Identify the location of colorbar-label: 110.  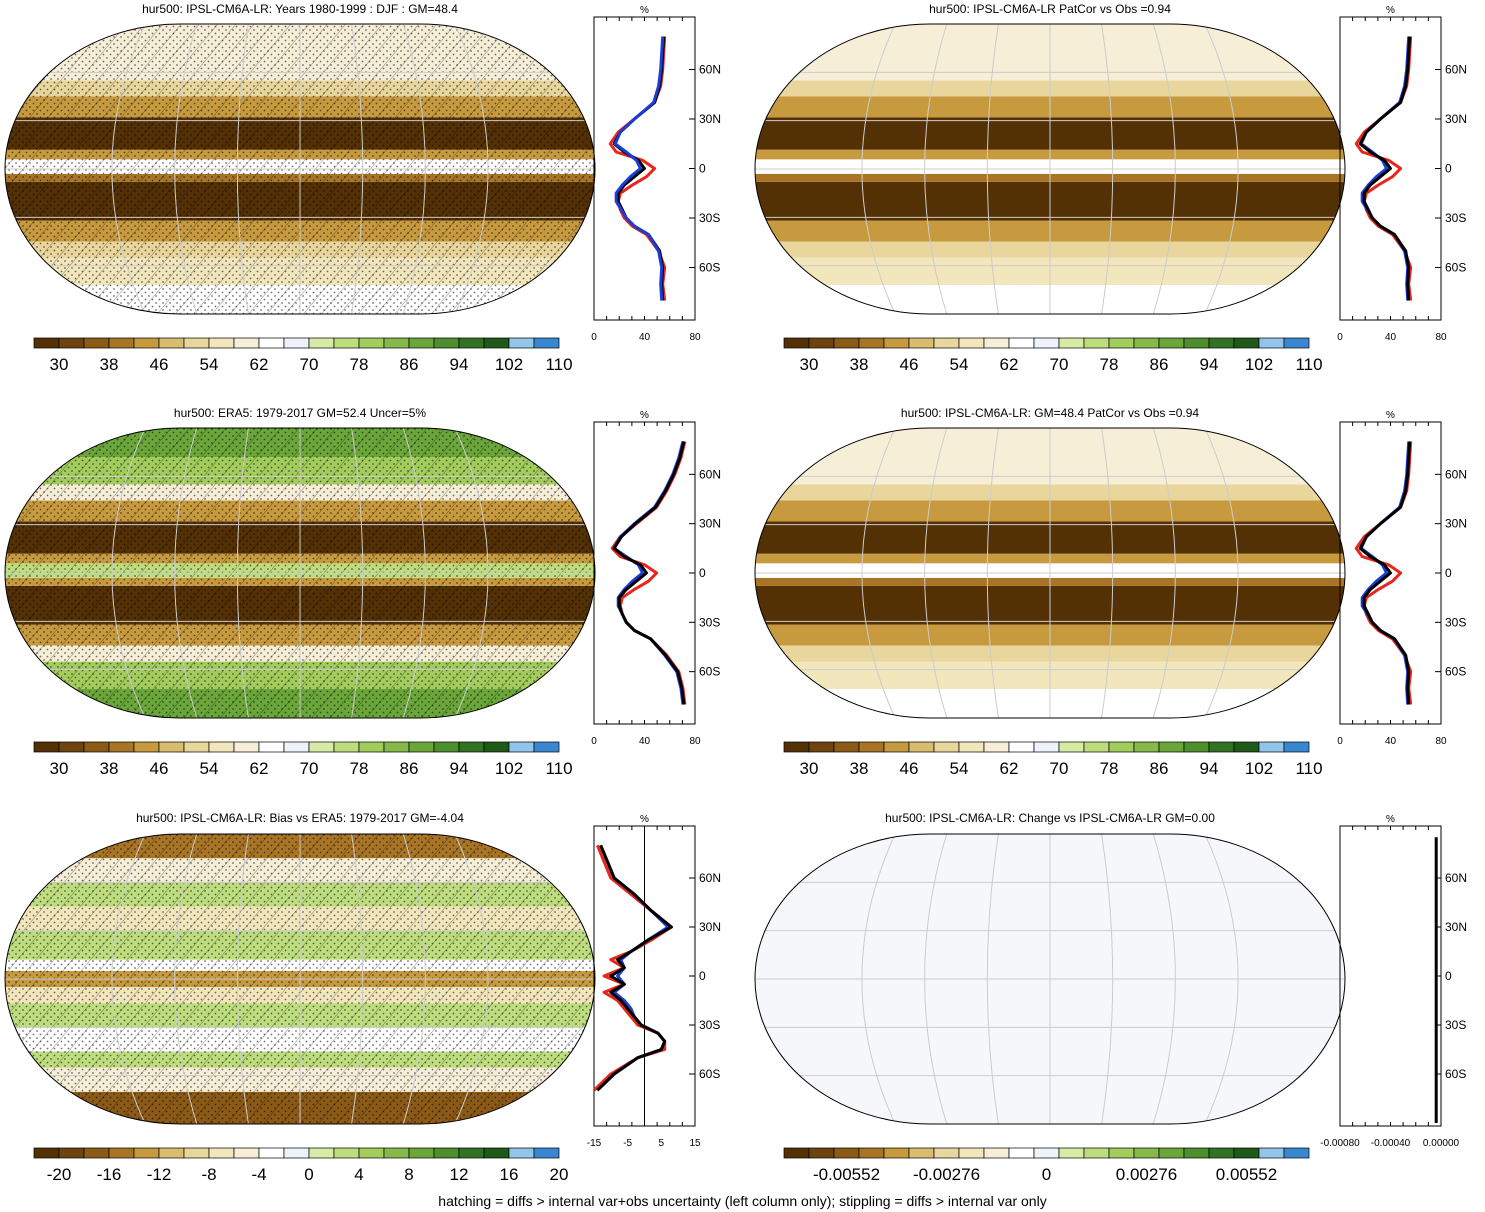
(1308, 364).